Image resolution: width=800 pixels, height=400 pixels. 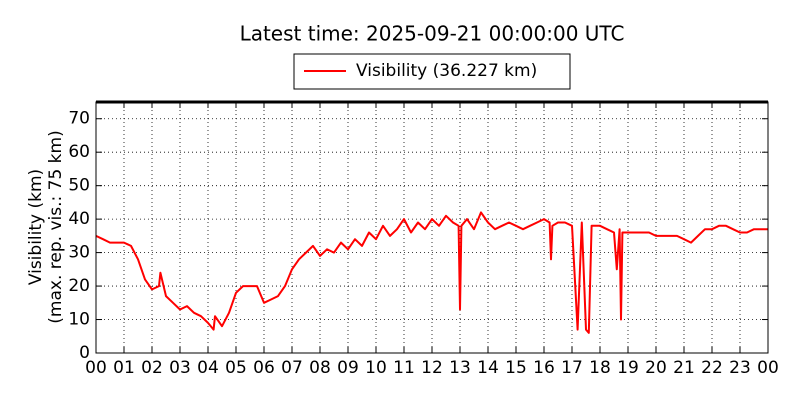 What do you see at coordinates (572, 368) in the screenshot?
I see `x-tick-label: 17` at bounding box center [572, 368].